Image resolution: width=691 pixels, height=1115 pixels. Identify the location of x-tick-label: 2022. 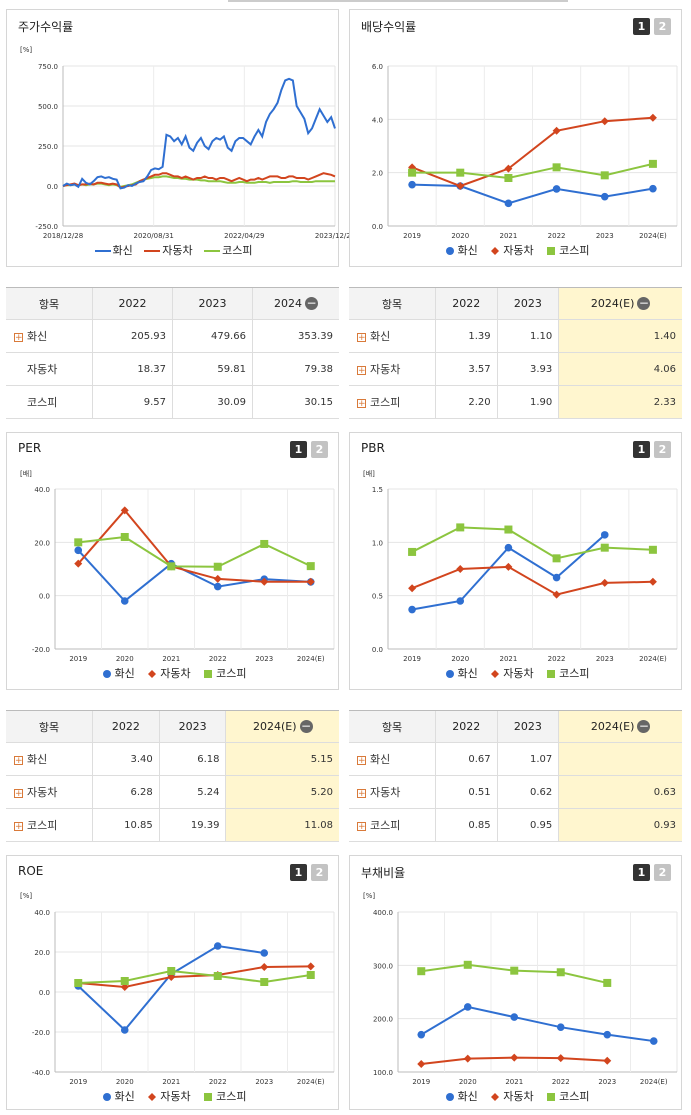
(218, 1082).